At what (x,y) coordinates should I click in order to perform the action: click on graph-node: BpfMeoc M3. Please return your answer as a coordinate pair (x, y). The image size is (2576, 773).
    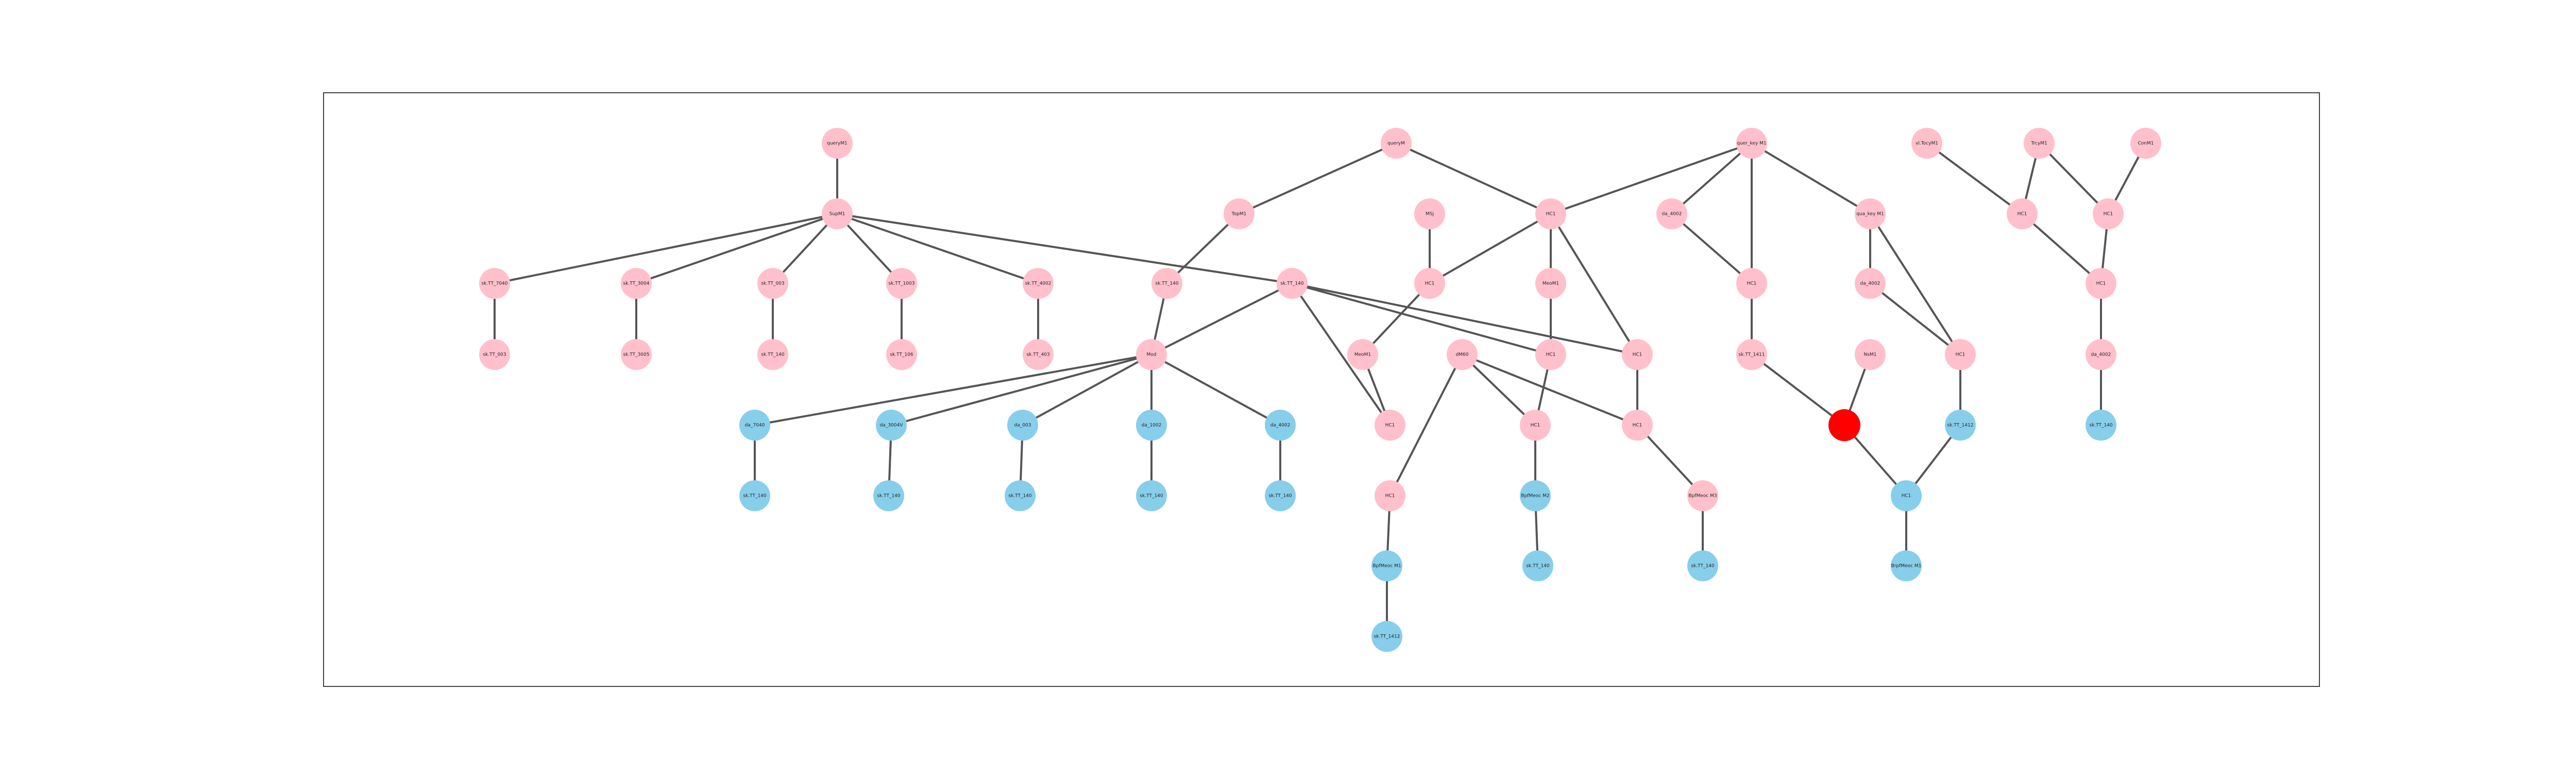
    Looking at the image, I should click on (1702, 495).